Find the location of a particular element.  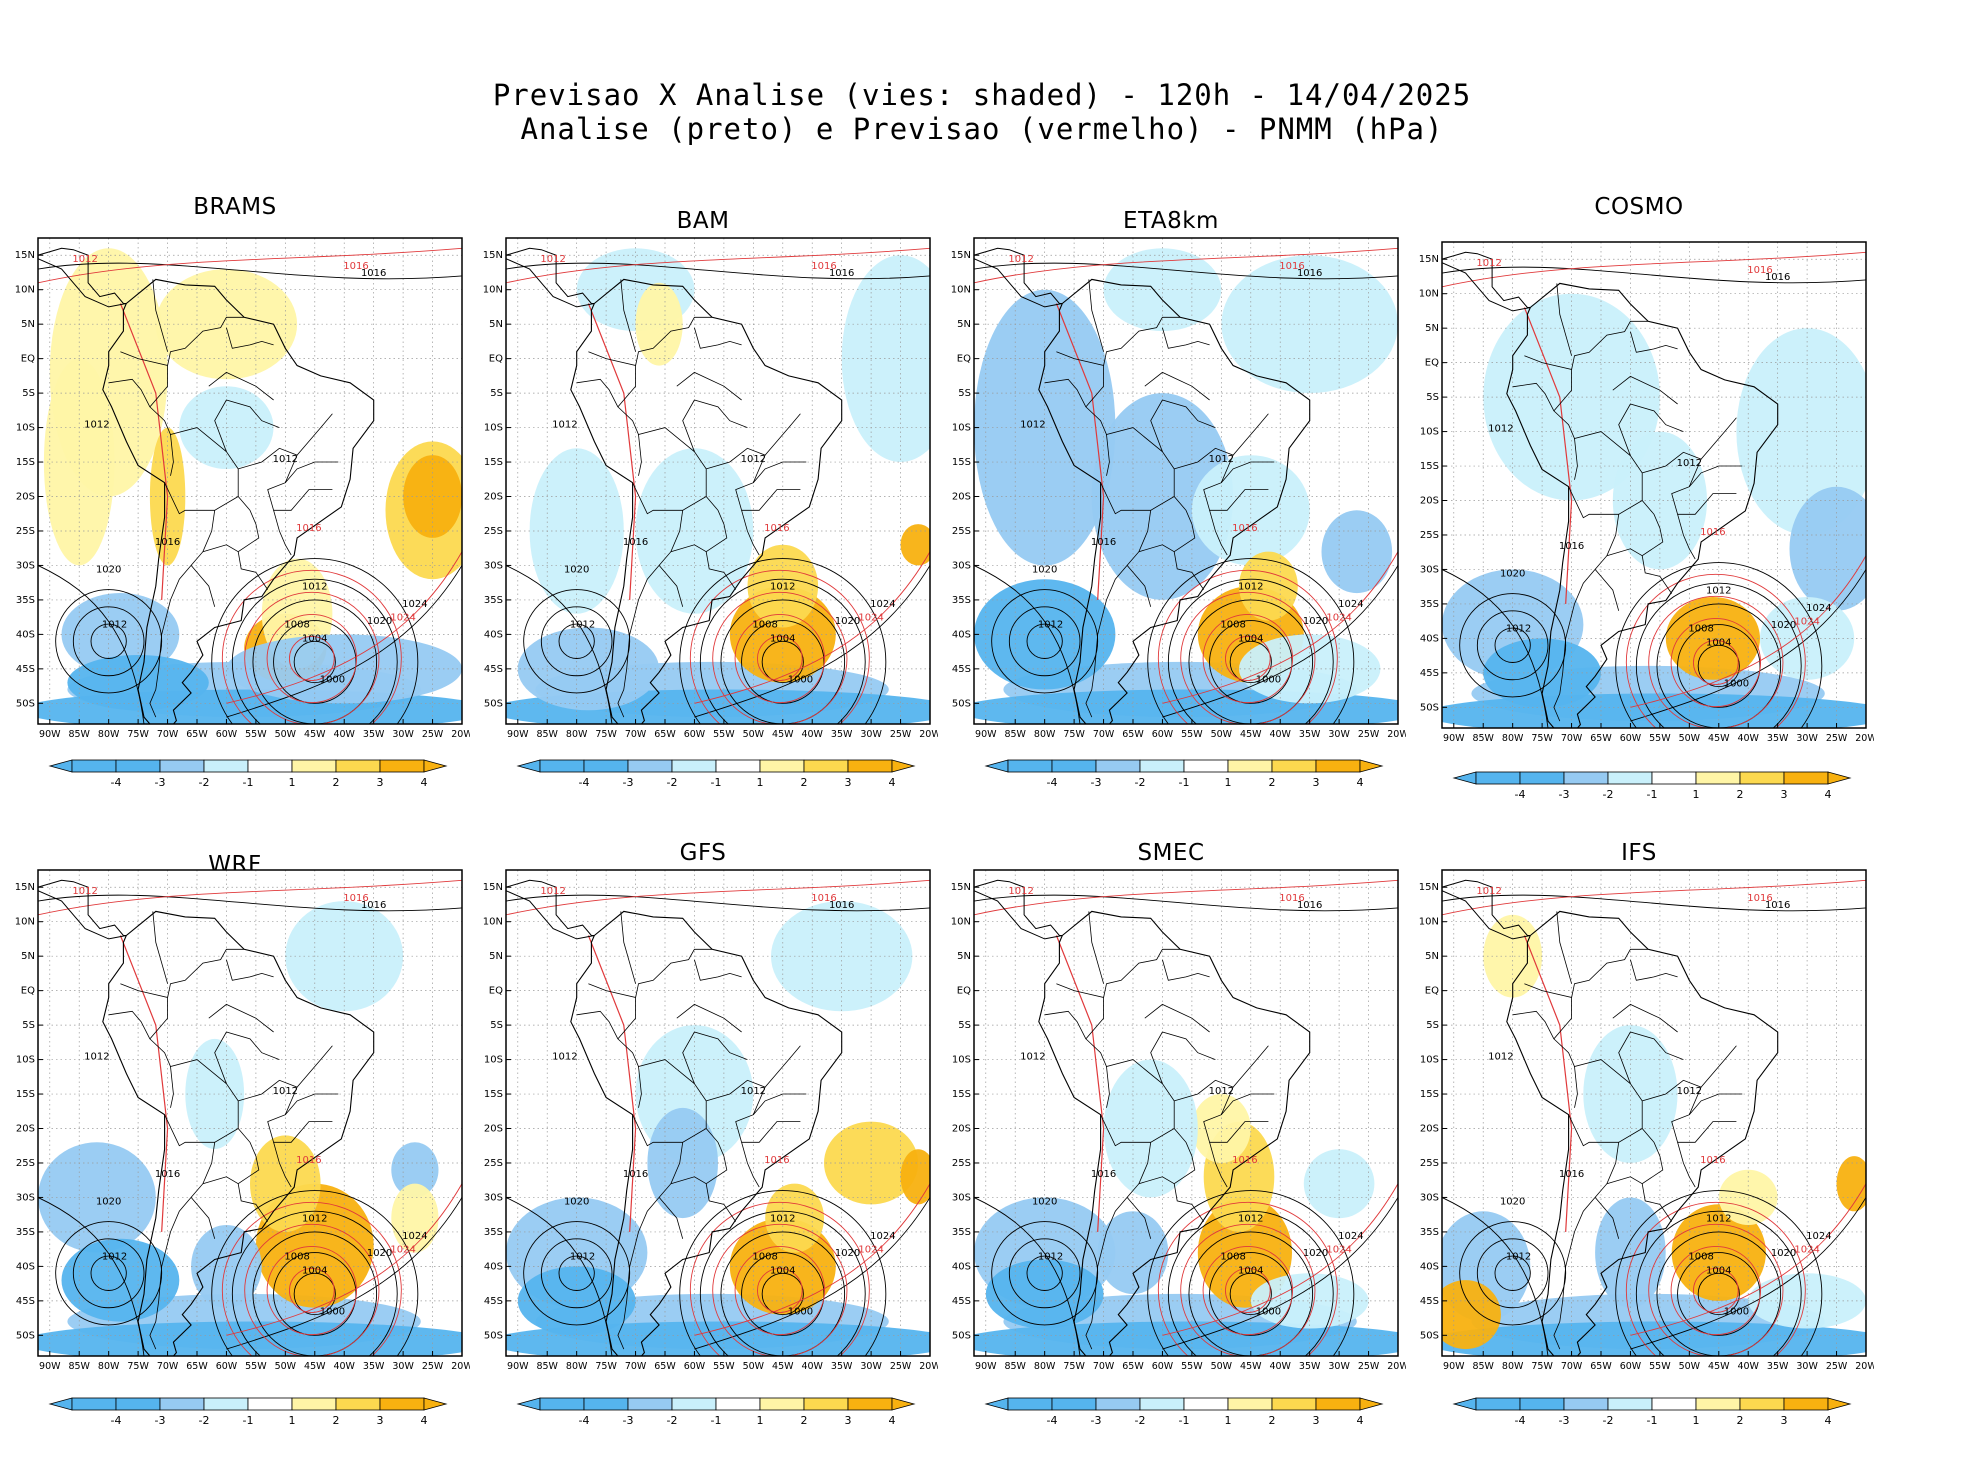

lat-tick-label: 40S is located at coordinates (493, 634).